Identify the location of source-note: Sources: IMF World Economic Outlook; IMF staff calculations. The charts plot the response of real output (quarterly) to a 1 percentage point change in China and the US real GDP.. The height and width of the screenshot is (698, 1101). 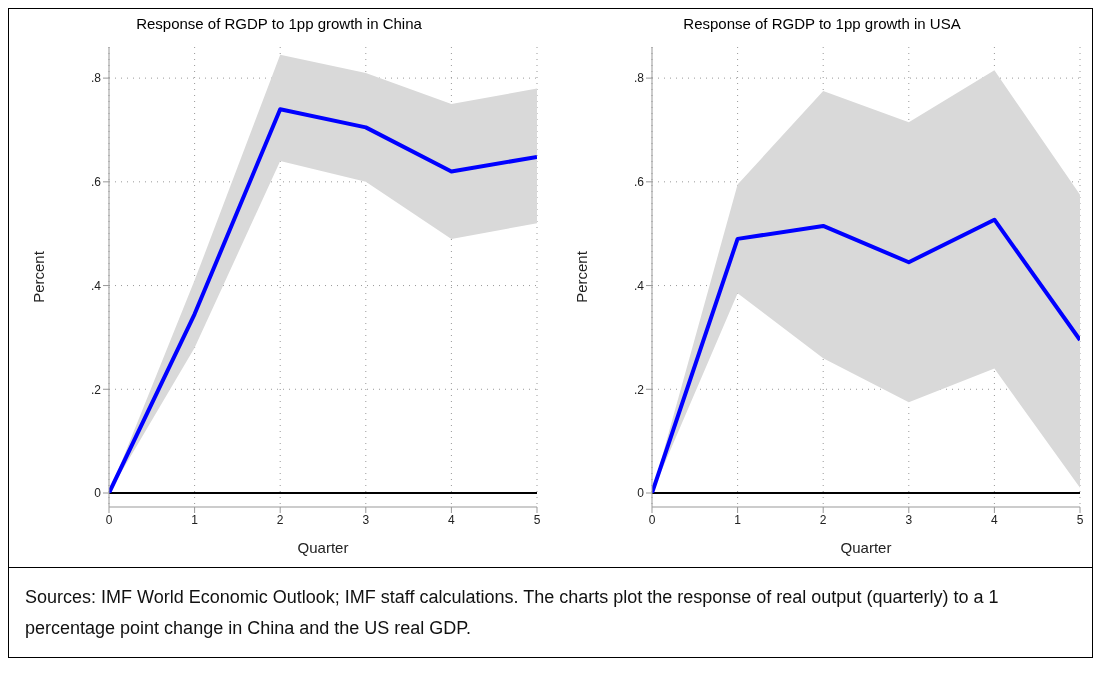
(512, 613).